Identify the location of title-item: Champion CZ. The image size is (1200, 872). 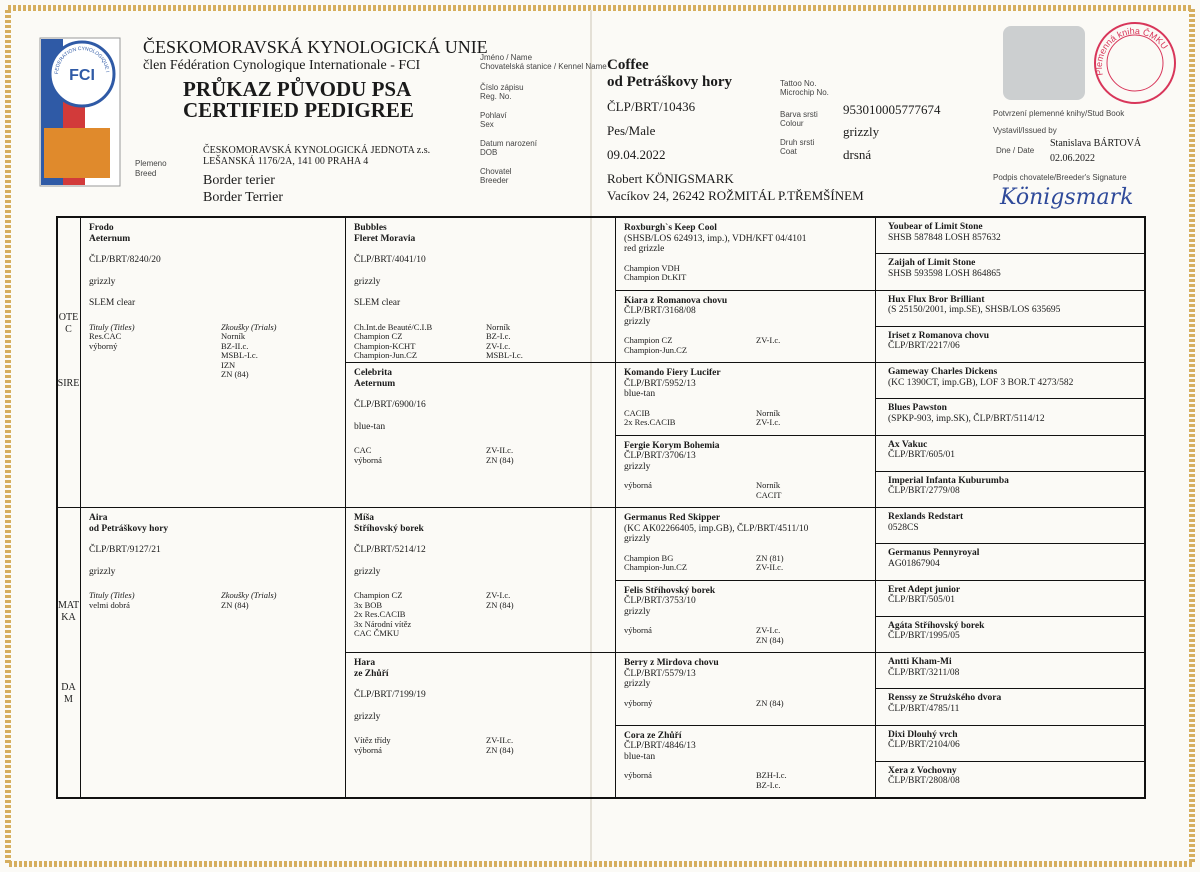
(378, 336).